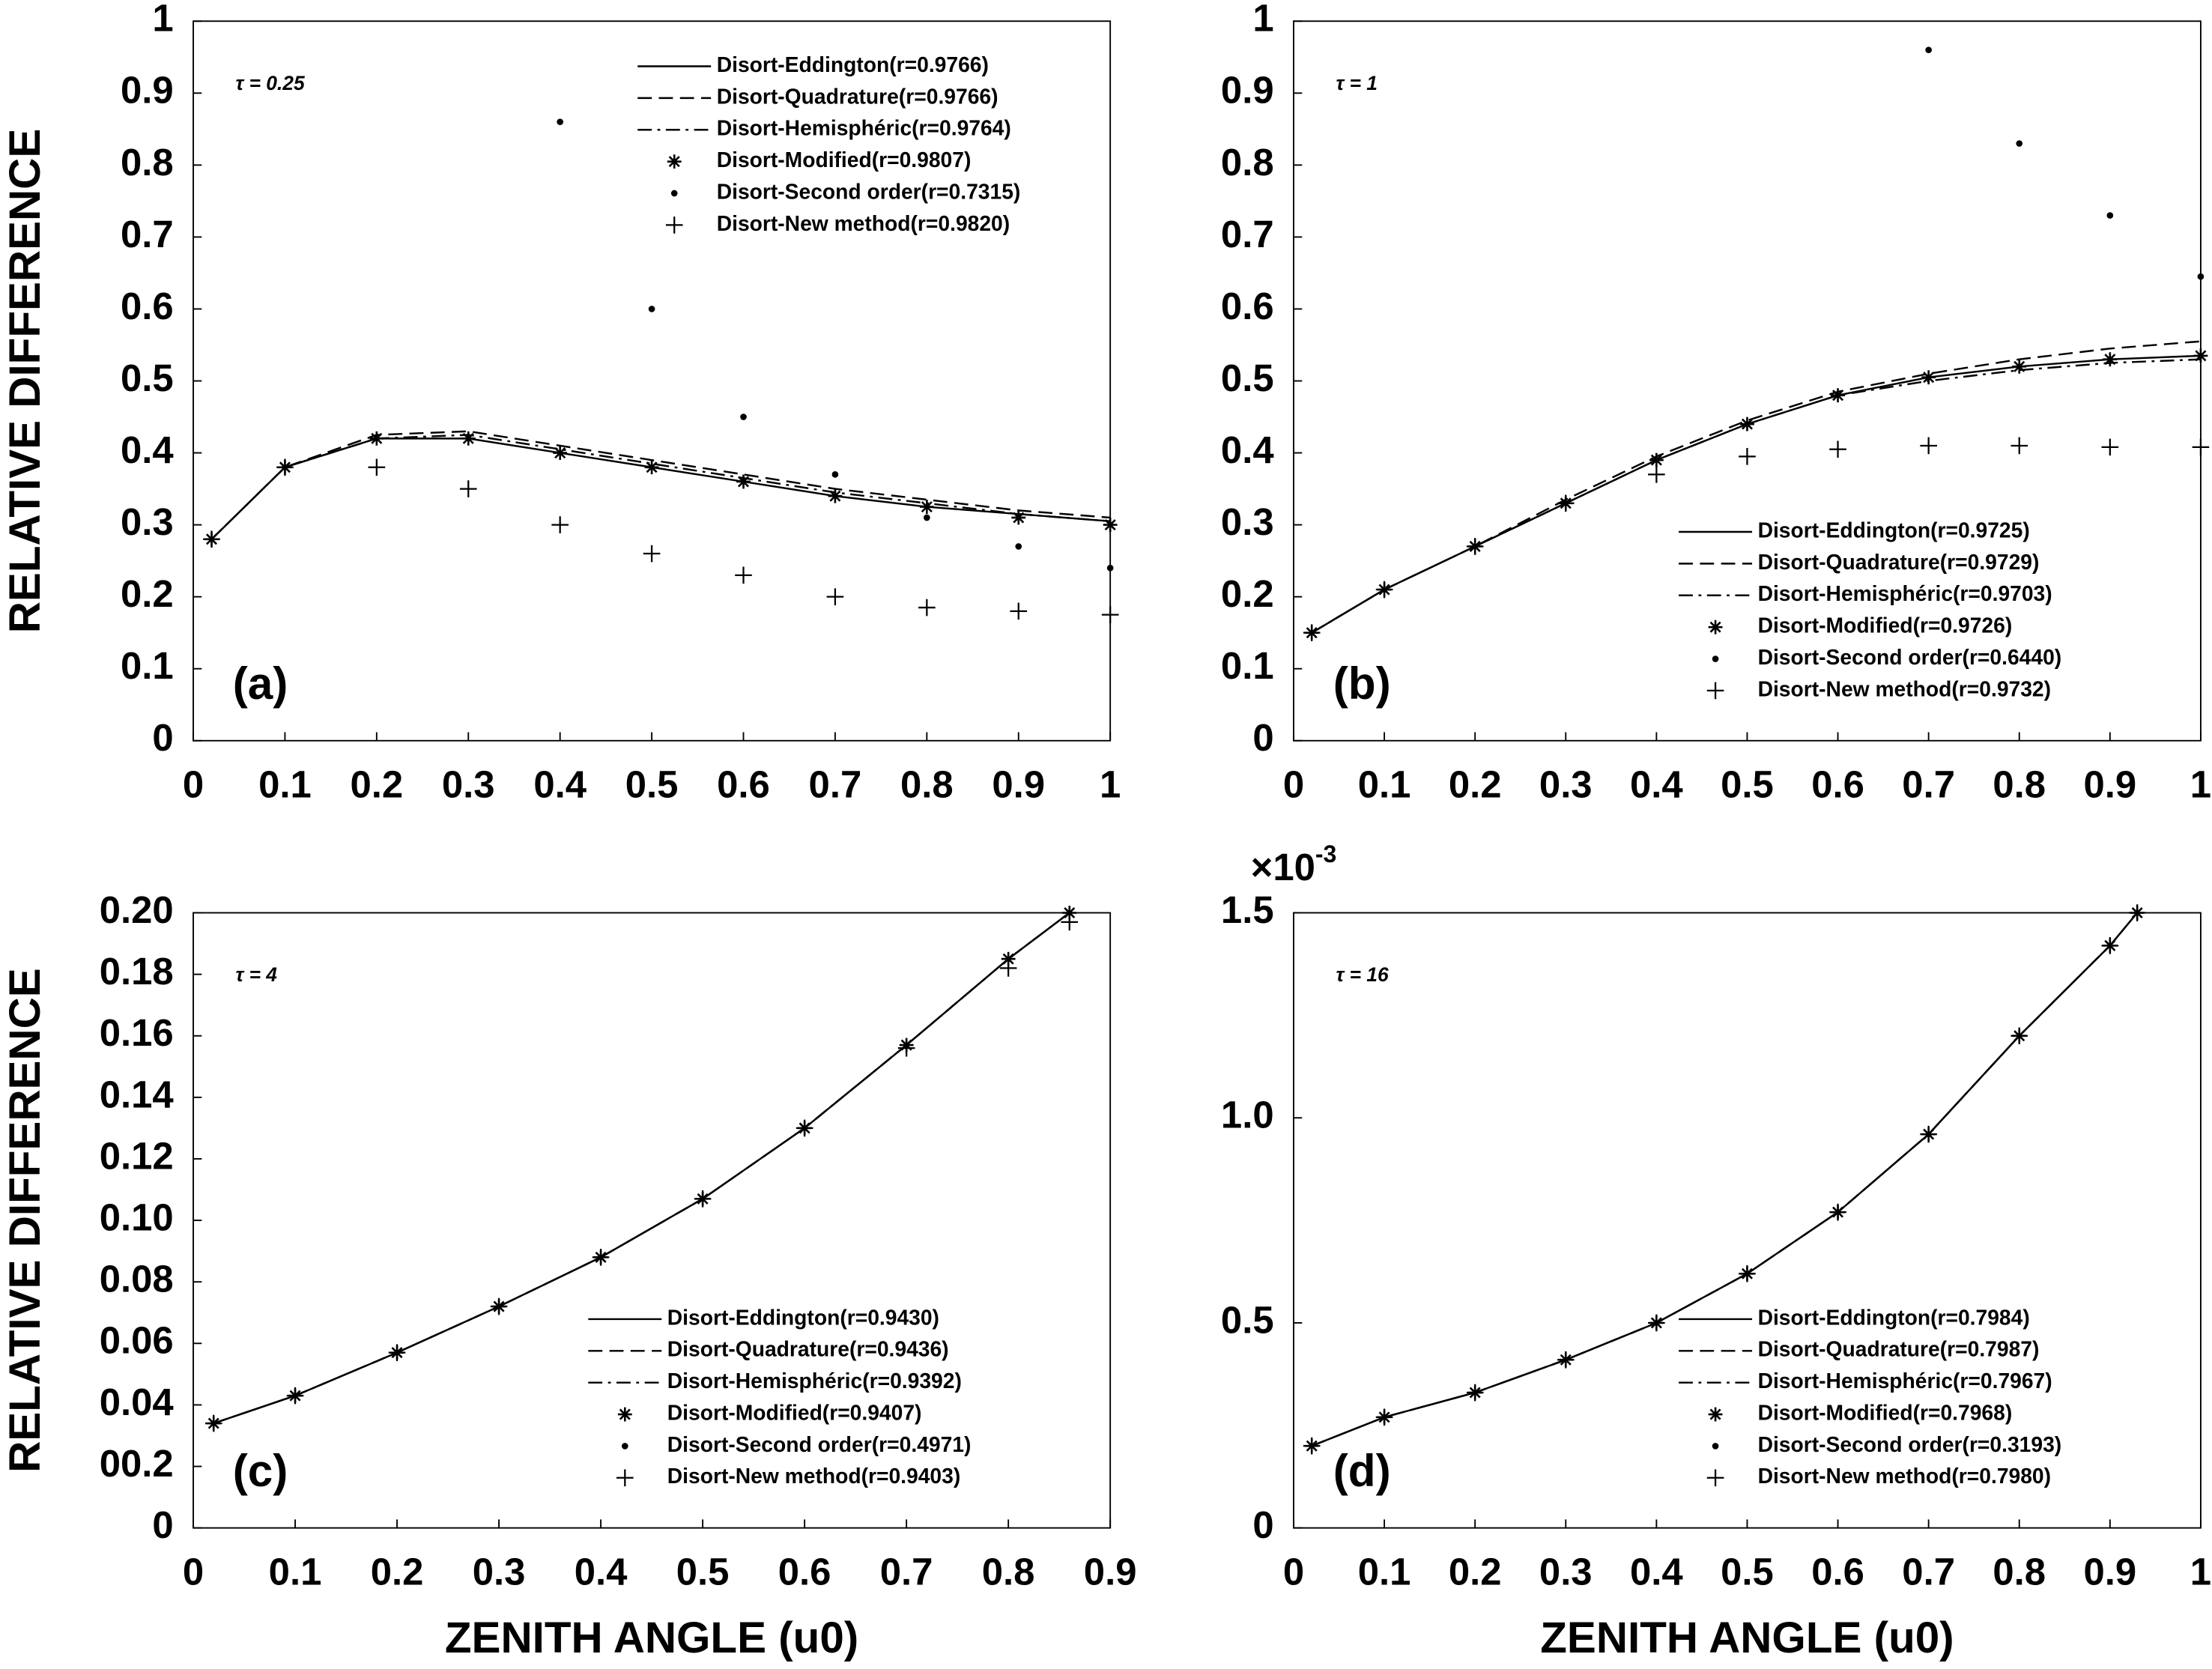 Image resolution: width=2212 pixels, height=1669 pixels. I want to click on y-tick-label: 0.12, so click(137, 1155).